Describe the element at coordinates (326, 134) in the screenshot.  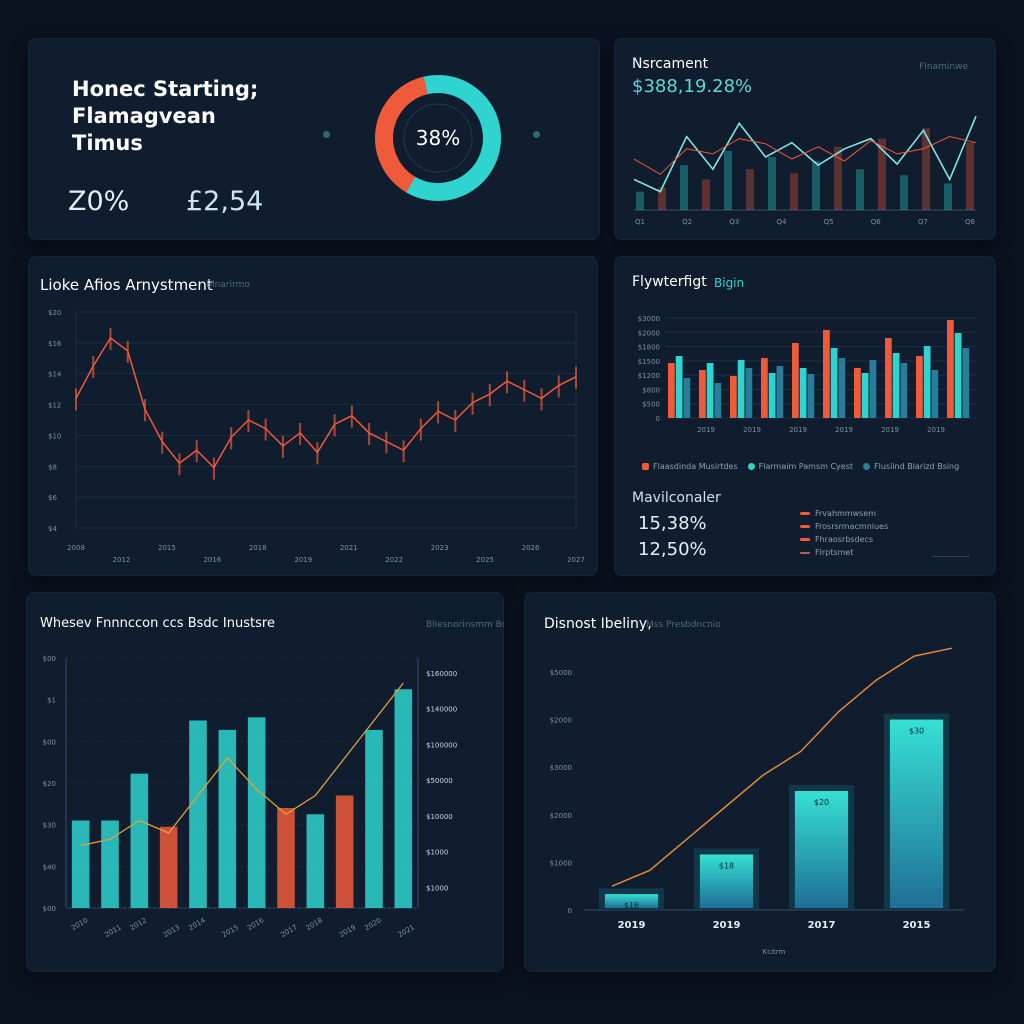
I see `nav-dot-left` at that location.